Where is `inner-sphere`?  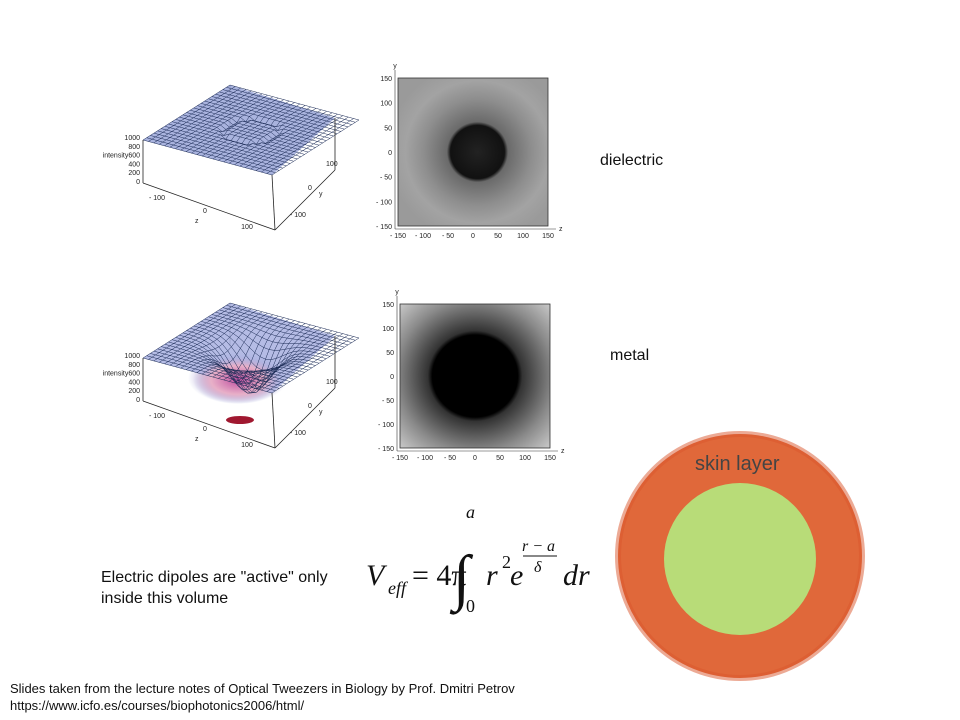
inner-sphere is located at coordinates (740, 559).